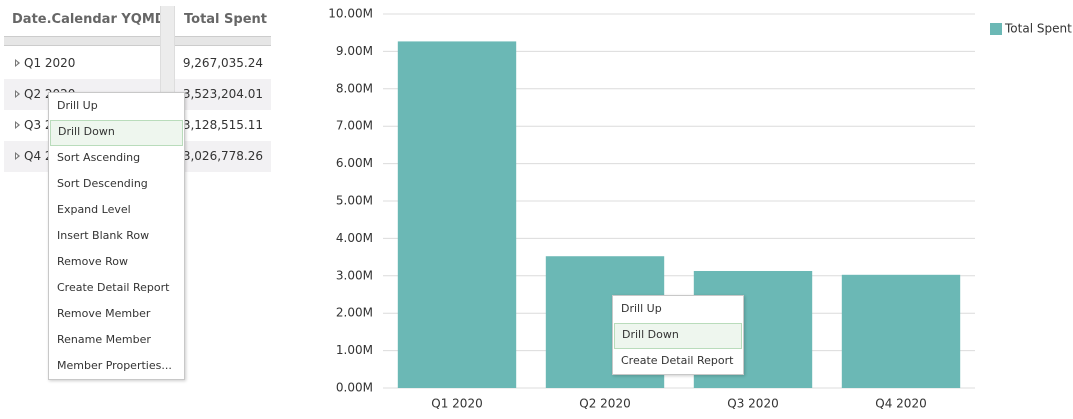 The image size is (1073, 419). I want to click on x-tick-label: Q4 2020, so click(900, 404).